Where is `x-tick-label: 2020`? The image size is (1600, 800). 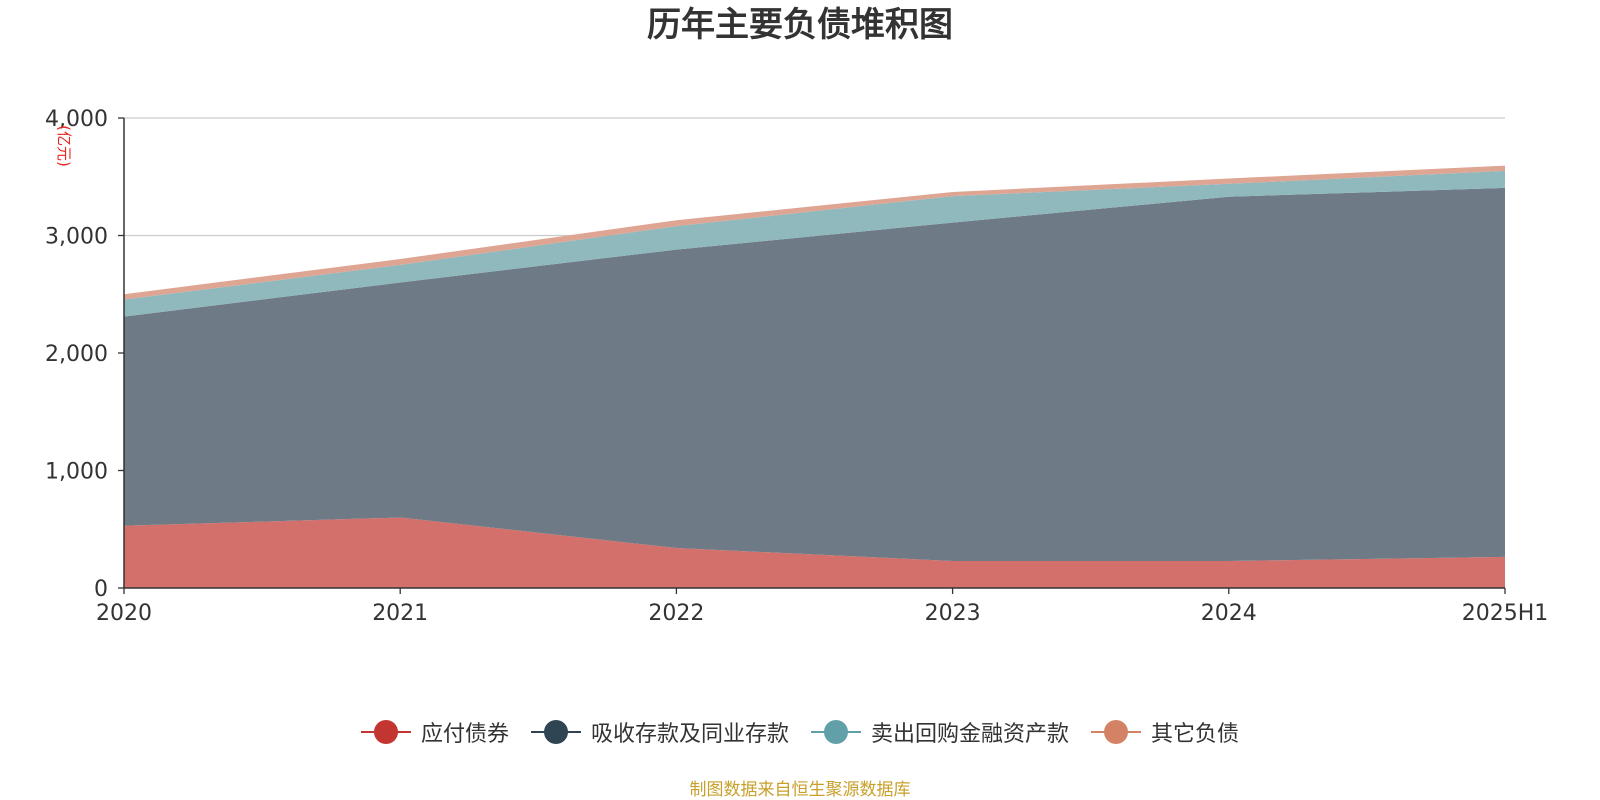 x-tick-label: 2020 is located at coordinates (124, 613).